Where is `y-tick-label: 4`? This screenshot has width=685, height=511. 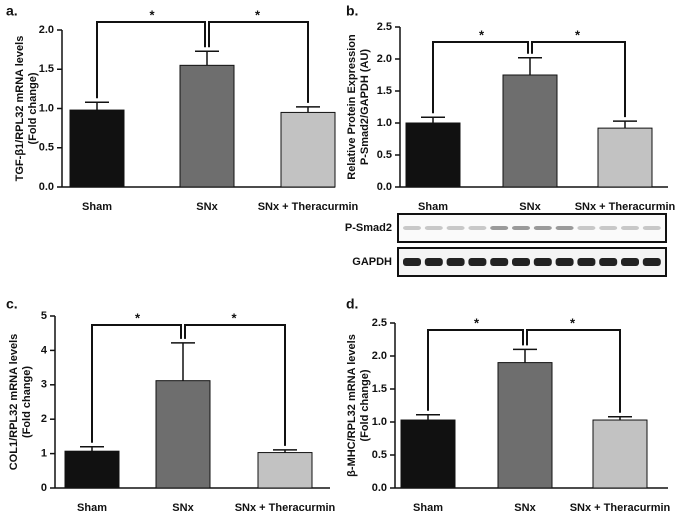
y-tick-label: 4 is located at coordinates (44, 350).